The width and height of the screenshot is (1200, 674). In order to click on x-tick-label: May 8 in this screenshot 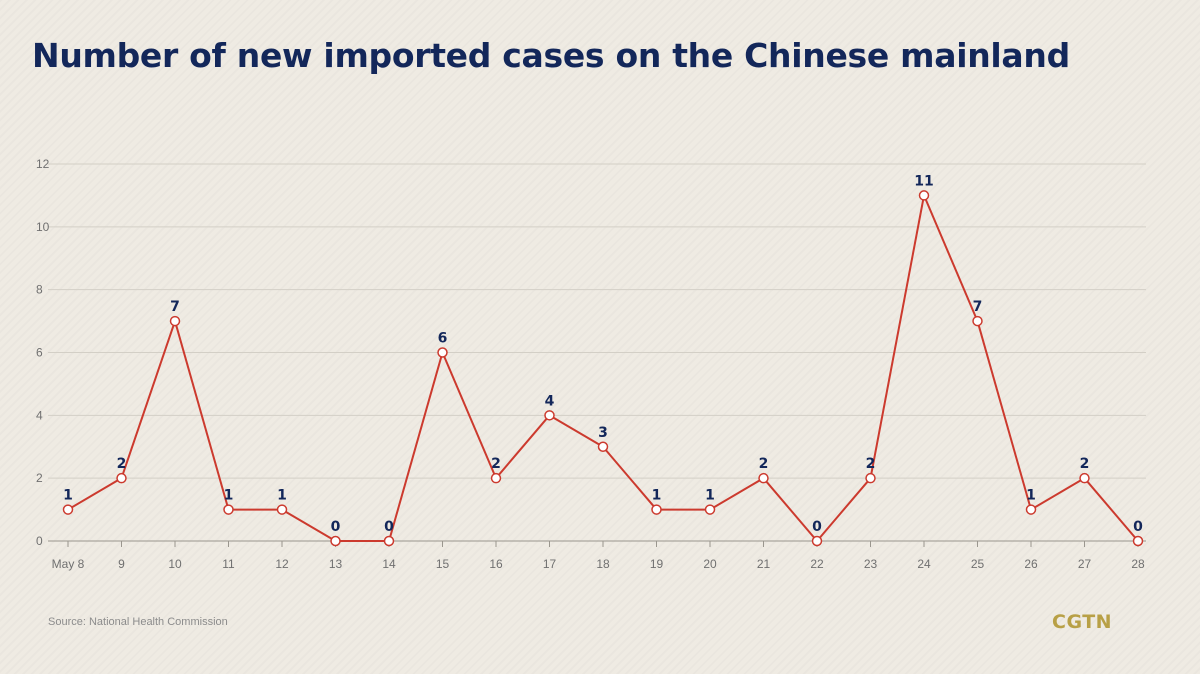, I will do `click(68, 564)`.